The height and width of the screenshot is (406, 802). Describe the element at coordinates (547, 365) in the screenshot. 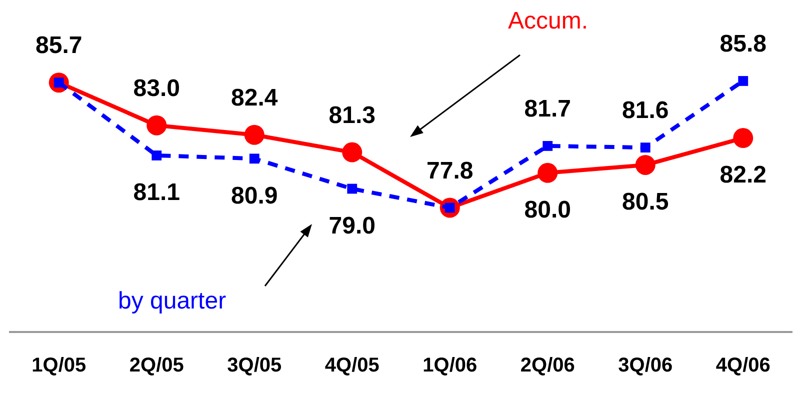

I see `x-tick-label: 2Q/06` at that location.